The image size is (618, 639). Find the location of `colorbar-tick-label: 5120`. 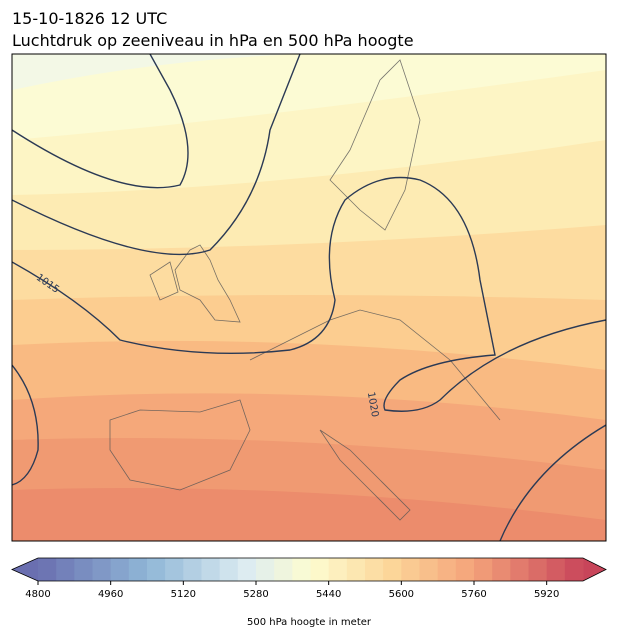

colorbar-tick-label: 5120 is located at coordinates (183, 594).